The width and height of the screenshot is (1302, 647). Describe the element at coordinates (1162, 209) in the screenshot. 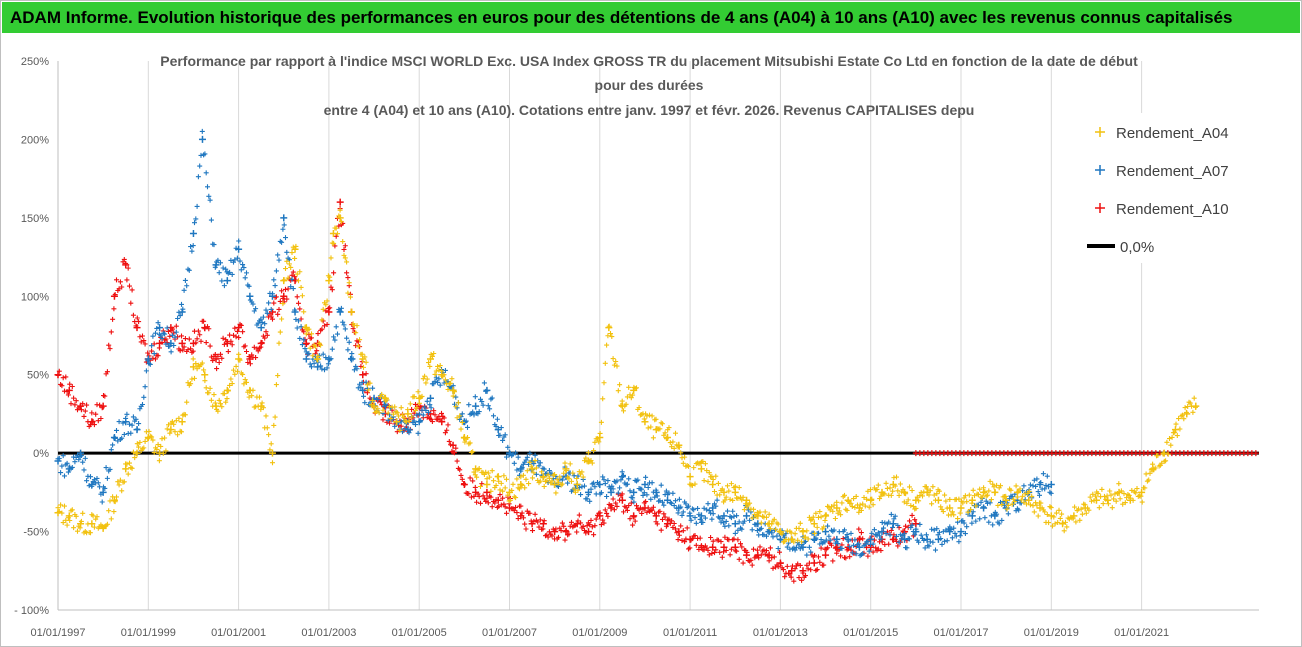

I see `legend-item-a10: Rendement_A10` at that location.